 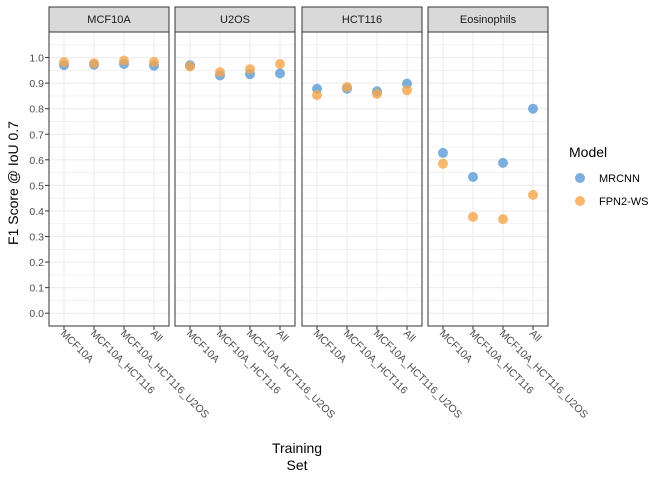 What do you see at coordinates (297, 448) in the screenshot?
I see `x-axis-title-line-1: Training` at bounding box center [297, 448].